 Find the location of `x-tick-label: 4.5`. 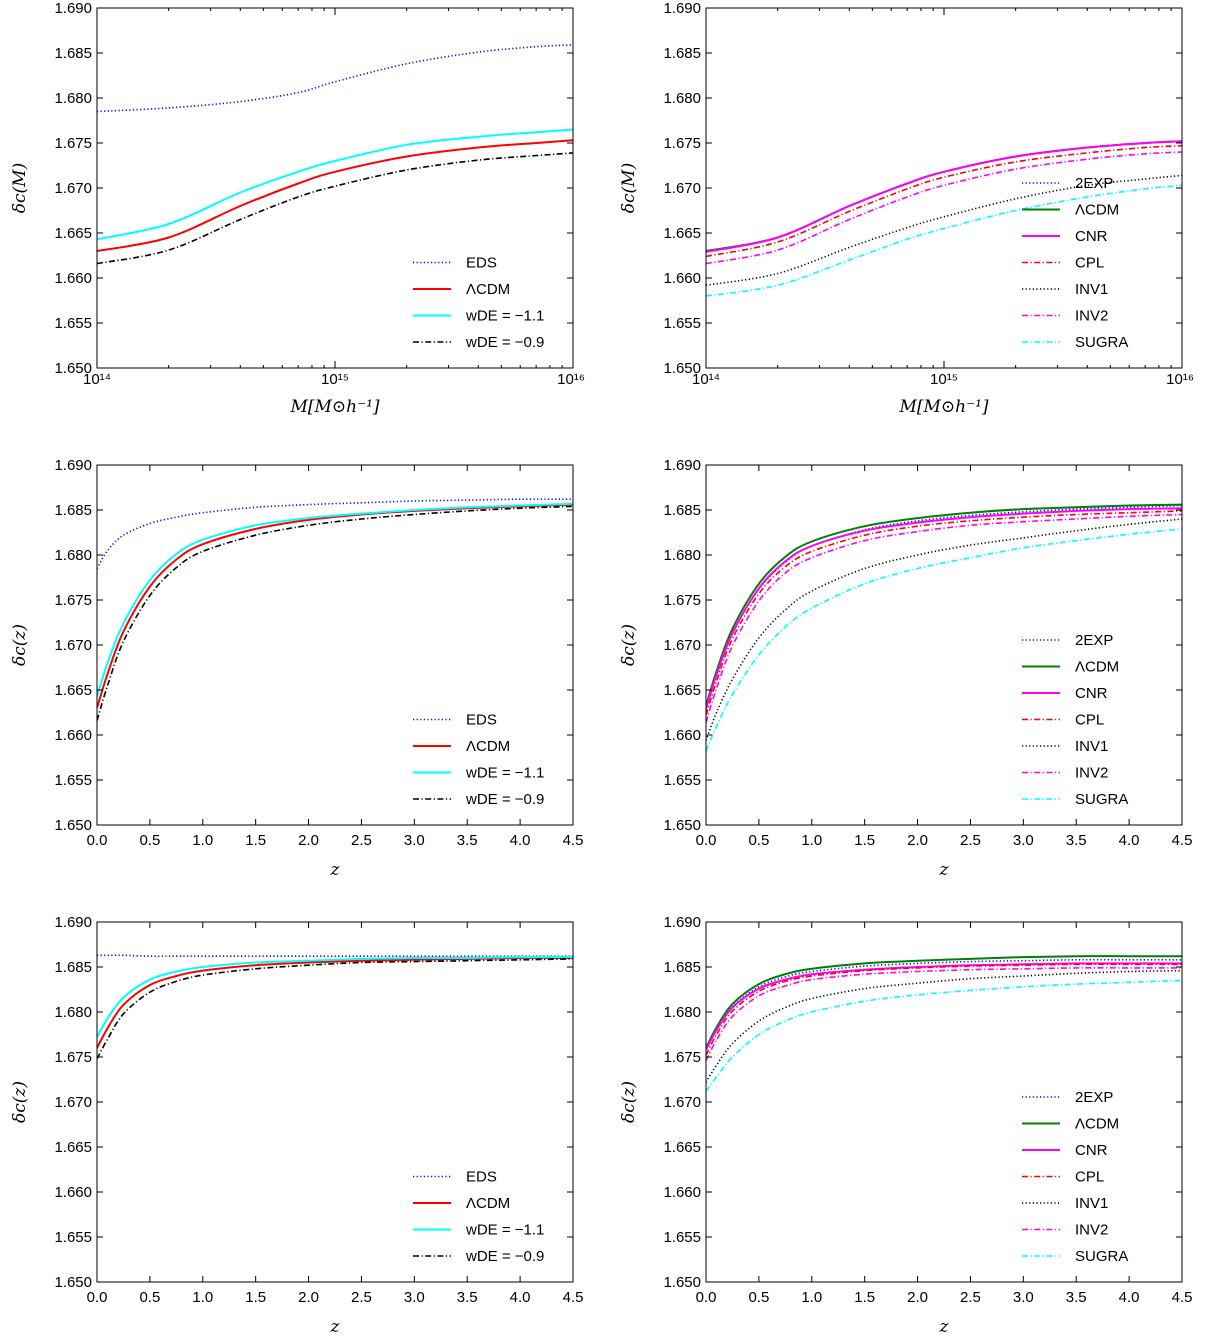

x-tick-label: 4.5 is located at coordinates (1182, 1297).